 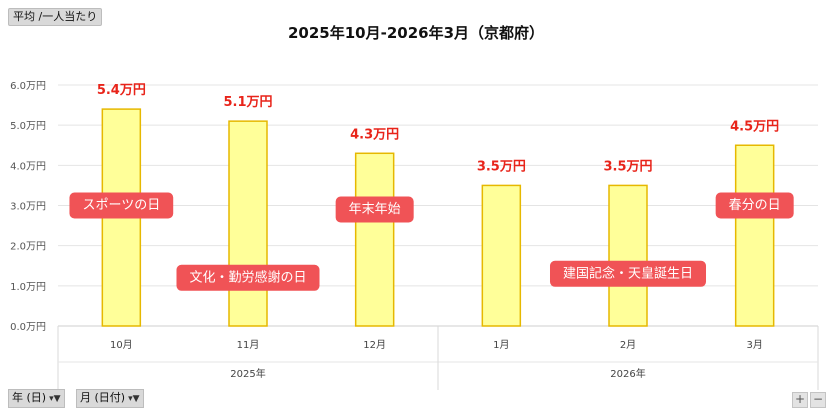 What do you see at coordinates (28, 207) in the screenshot?
I see `y-tick-label: 3.0万円` at bounding box center [28, 207].